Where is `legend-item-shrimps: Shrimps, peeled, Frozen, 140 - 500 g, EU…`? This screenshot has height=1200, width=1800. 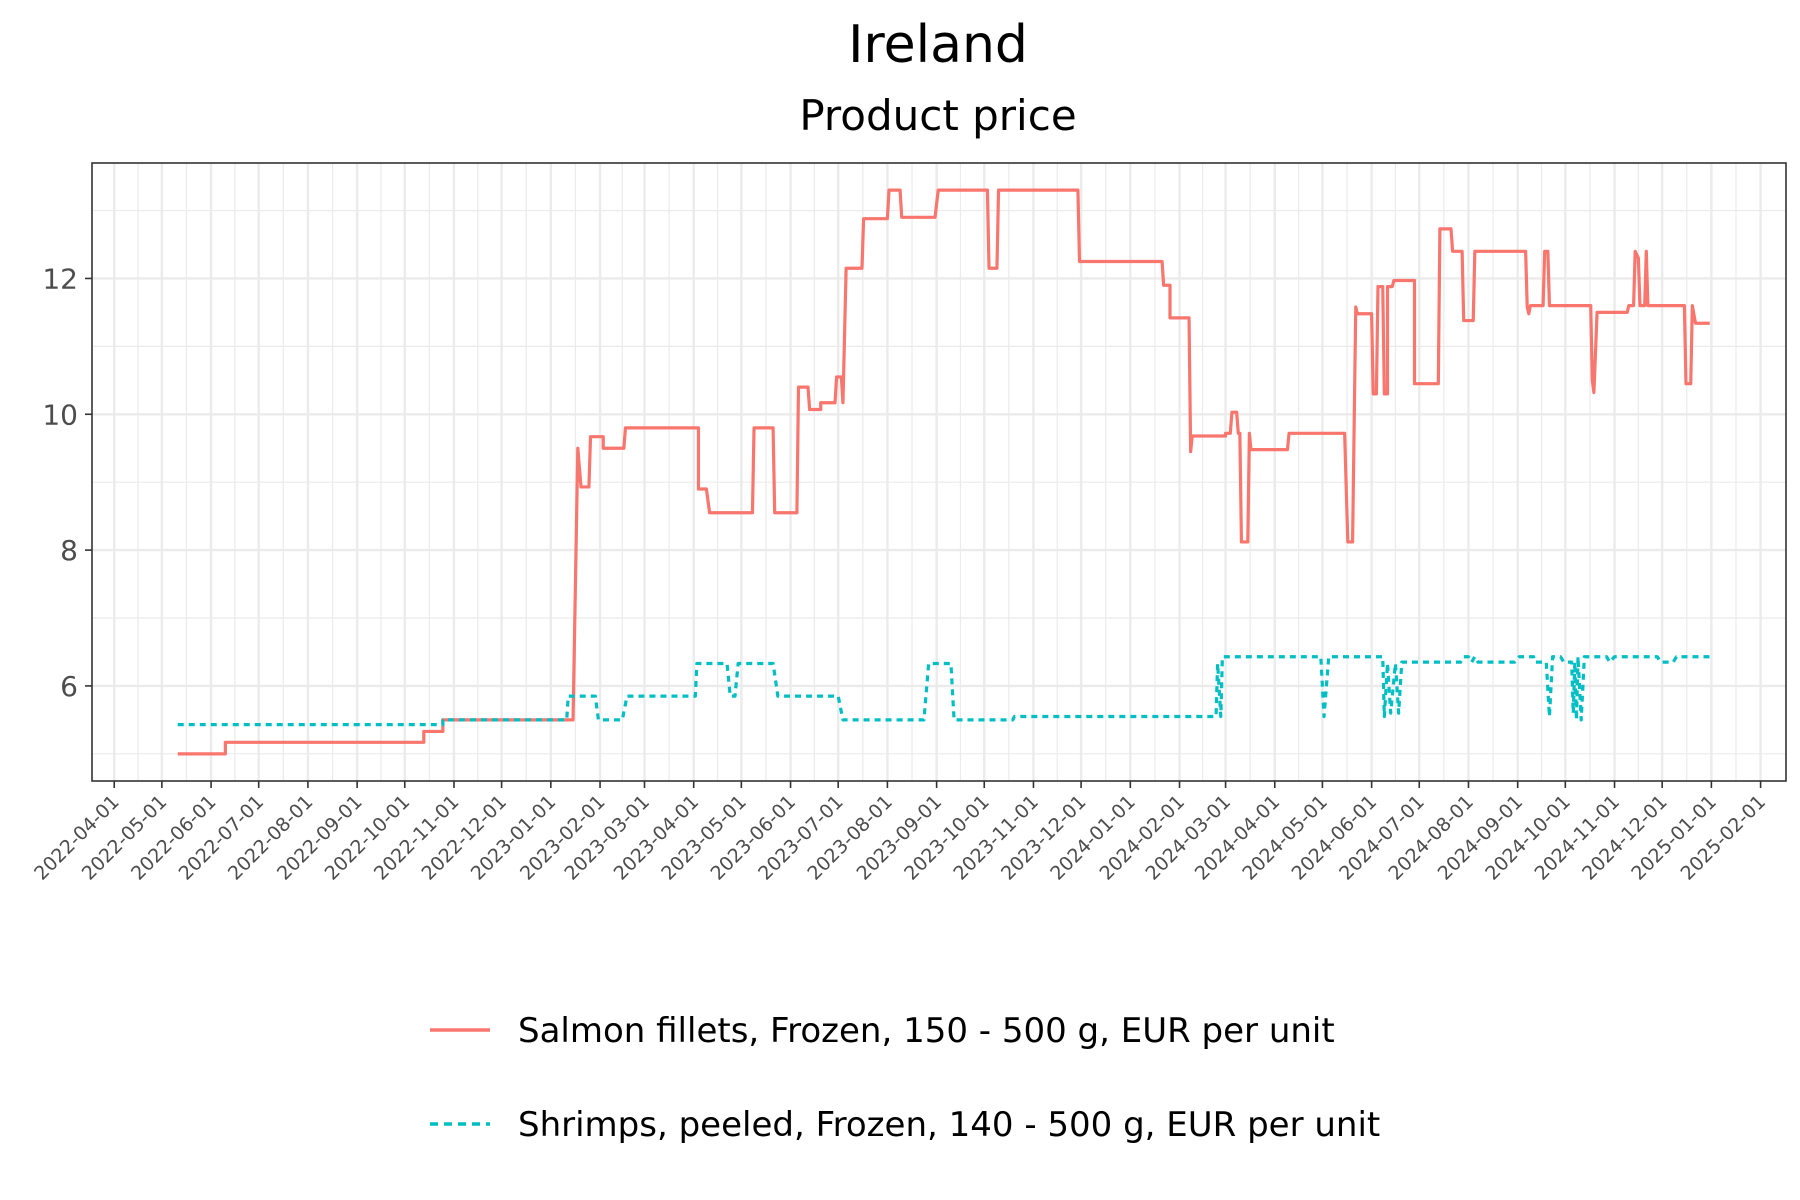 legend-item-shrimps: Shrimps, peeled, Frozen, 140 - 500 g, EU… is located at coordinates (905, 1125).